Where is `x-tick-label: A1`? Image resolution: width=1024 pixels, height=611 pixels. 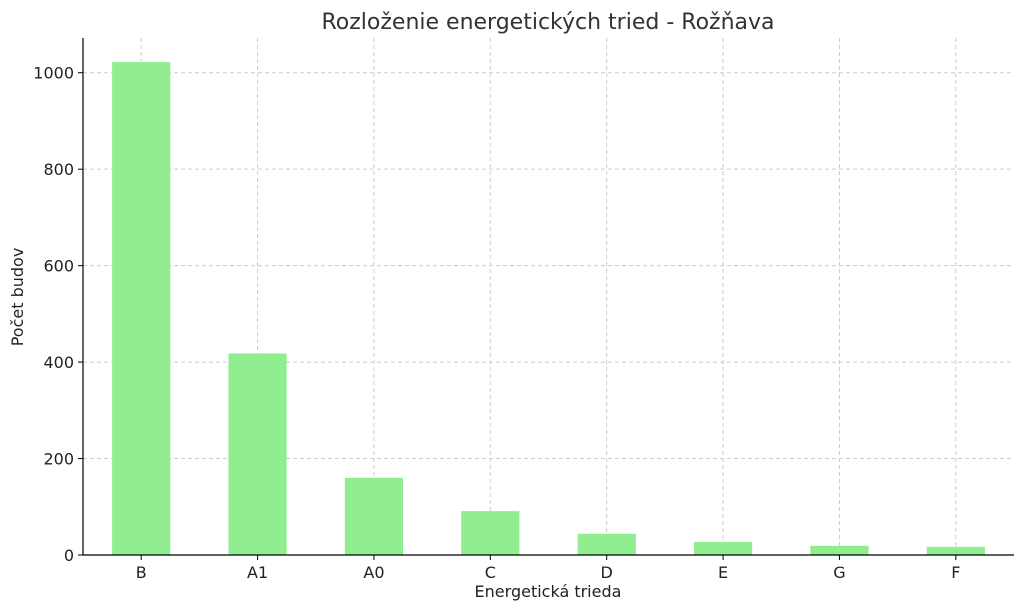
x-tick-label: A1 is located at coordinates (257, 572).